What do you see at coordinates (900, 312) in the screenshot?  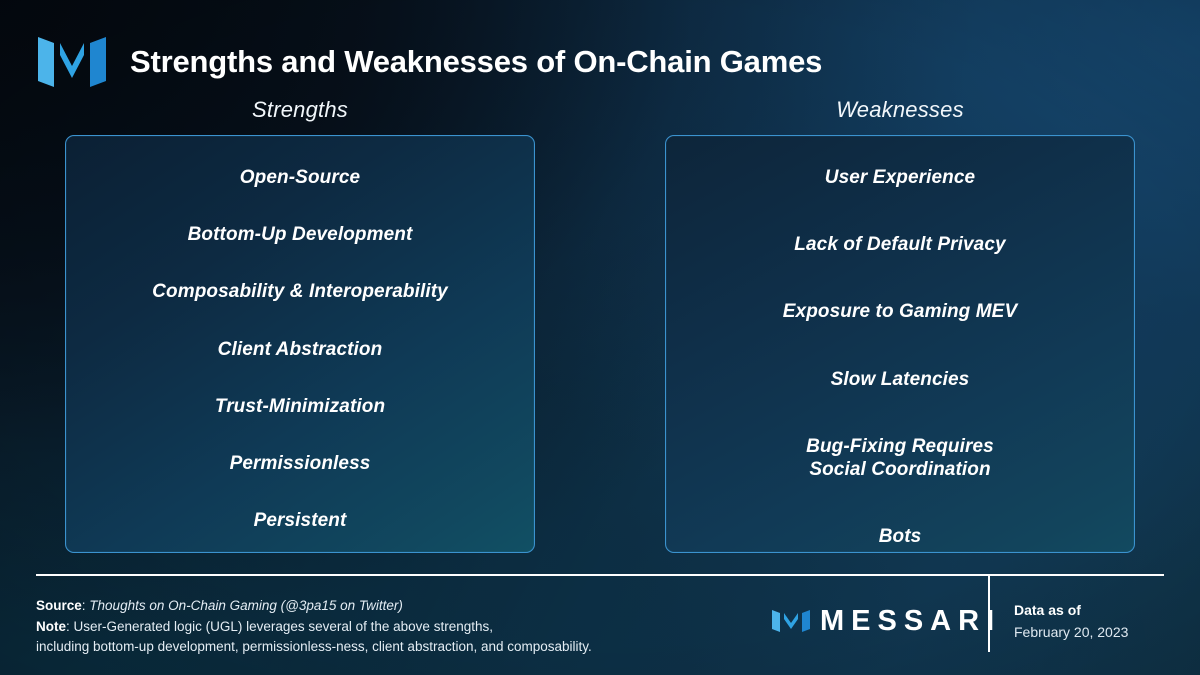 I see `list-item: Exposure to Gaming MEV` at bounding box center [900, 312].